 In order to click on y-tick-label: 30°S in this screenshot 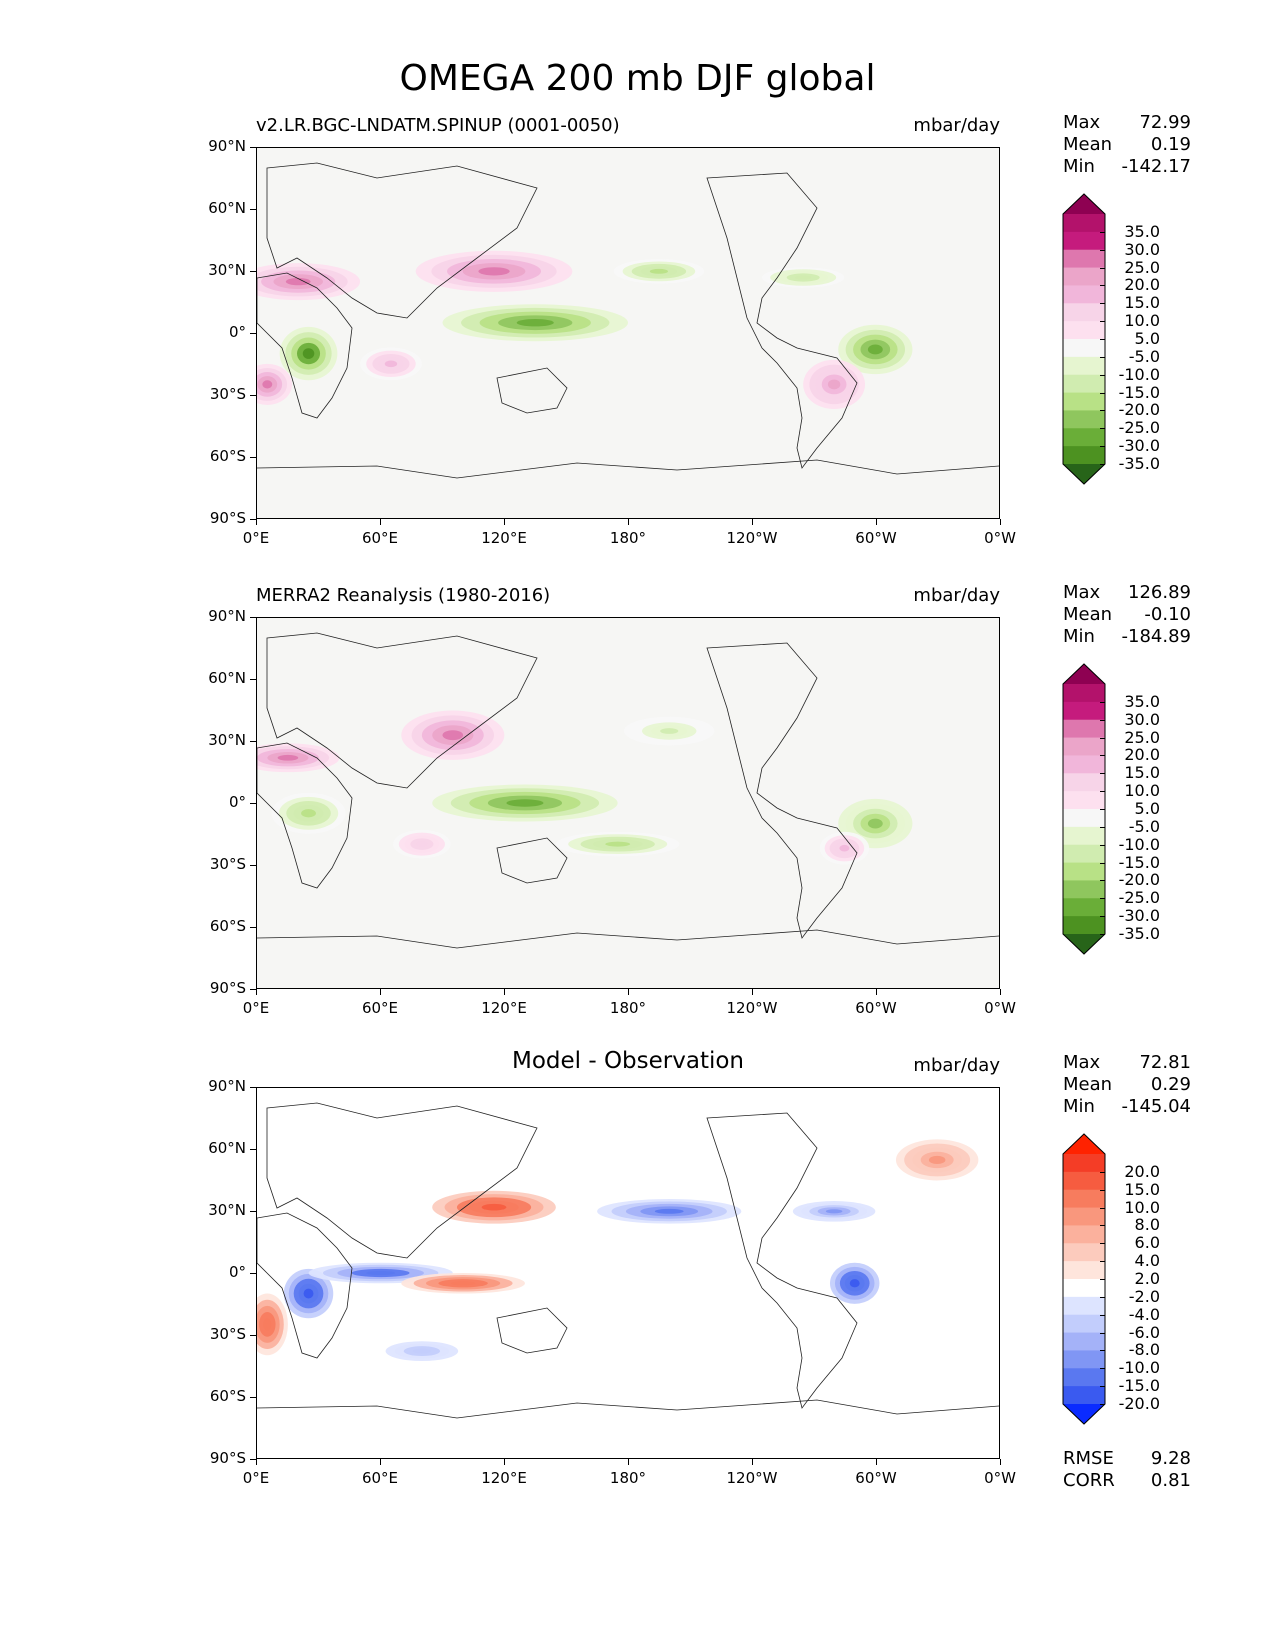, I will do `click(227, 1334)`.